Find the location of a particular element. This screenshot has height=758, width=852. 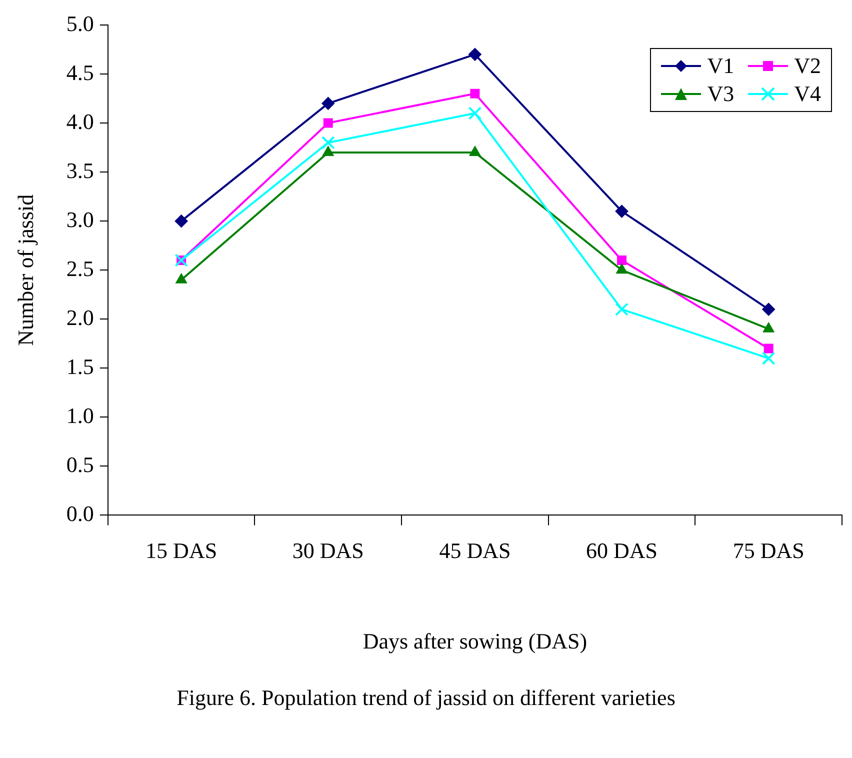

y-tick-label: 4.5 is located at coordinates (80, 72).